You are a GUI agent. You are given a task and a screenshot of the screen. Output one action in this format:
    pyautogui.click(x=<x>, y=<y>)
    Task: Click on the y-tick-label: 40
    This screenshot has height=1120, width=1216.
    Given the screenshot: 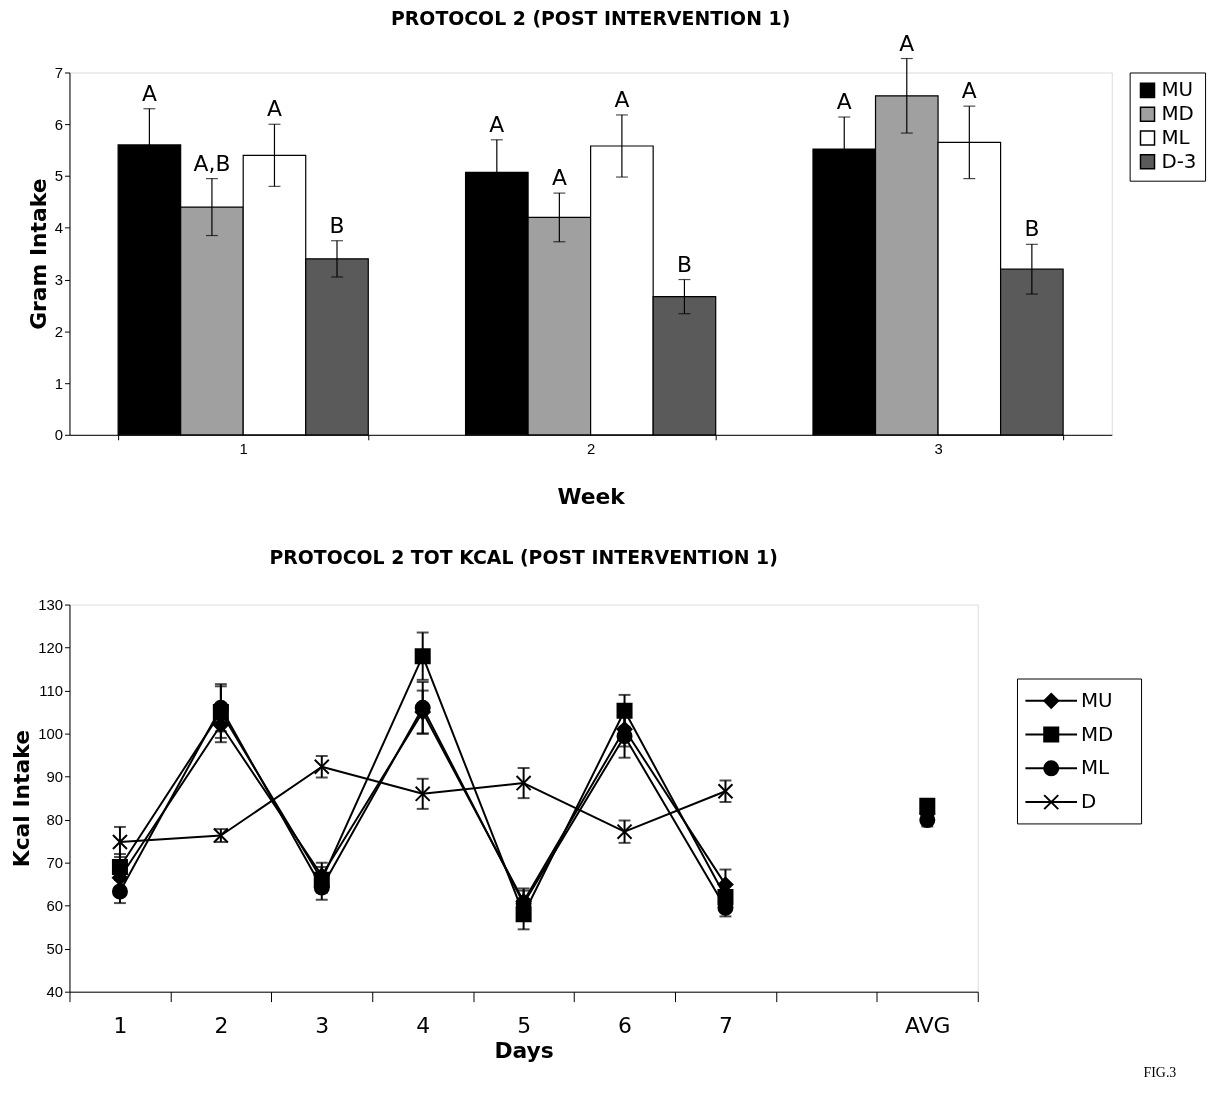 What is the action you would take?
    pyautogui.click(x=55, y=992)
    